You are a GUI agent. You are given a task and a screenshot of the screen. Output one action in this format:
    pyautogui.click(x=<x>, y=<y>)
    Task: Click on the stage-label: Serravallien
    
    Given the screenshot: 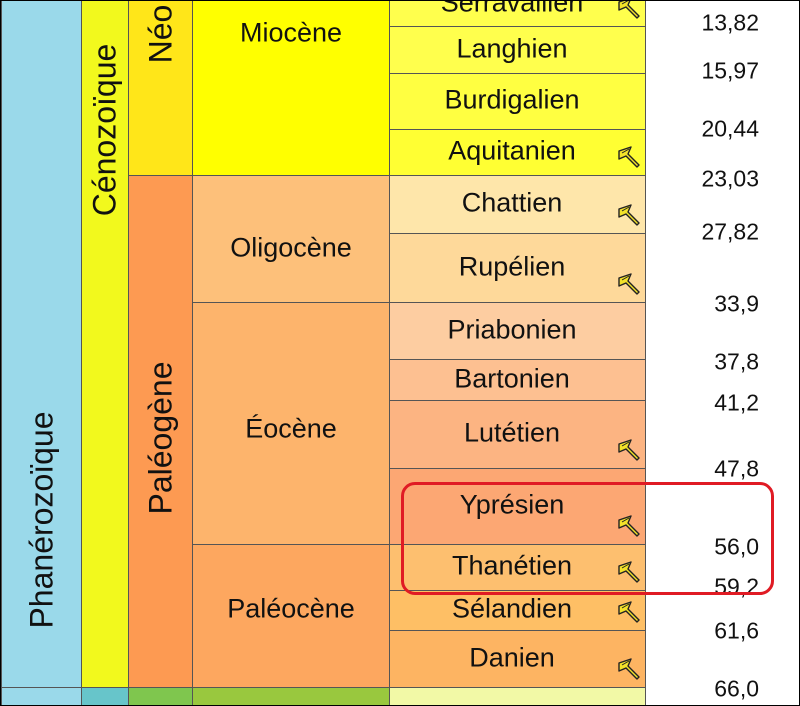 What is the action you would take?
    pyautogui.click(x=512, y=8)
    